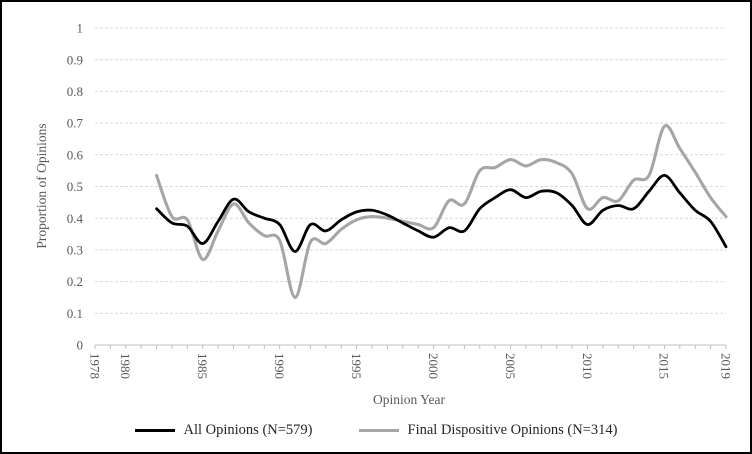  I want to click on x-tick-label: 1990, so click(279, 366).